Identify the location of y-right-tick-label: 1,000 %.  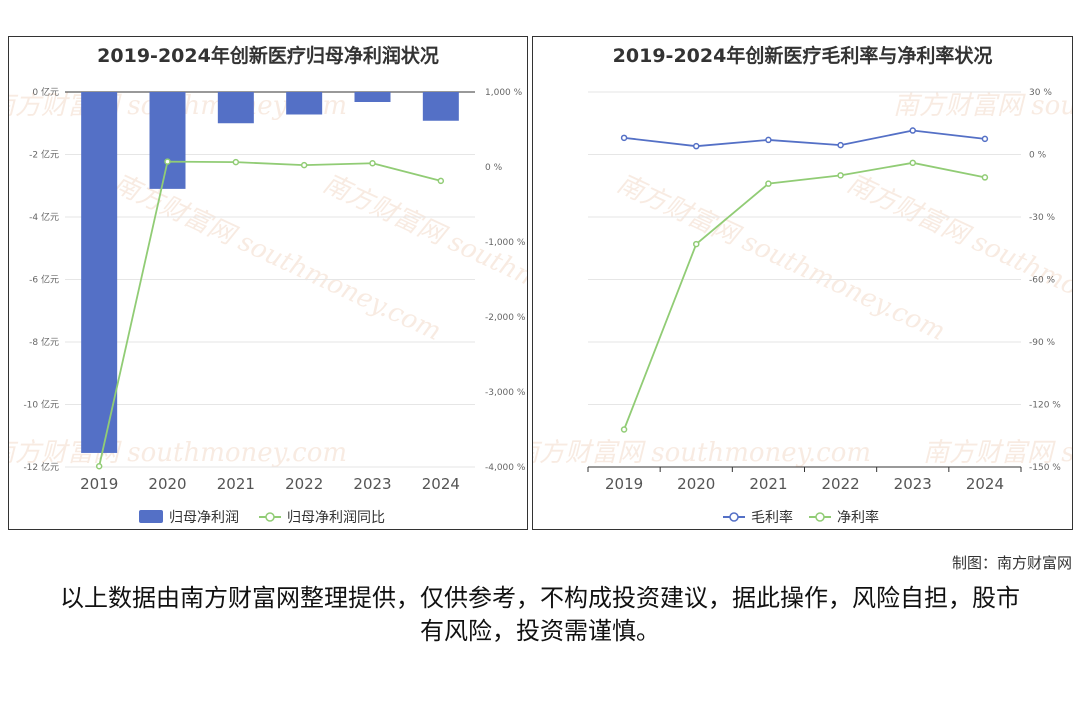
(504, 93).